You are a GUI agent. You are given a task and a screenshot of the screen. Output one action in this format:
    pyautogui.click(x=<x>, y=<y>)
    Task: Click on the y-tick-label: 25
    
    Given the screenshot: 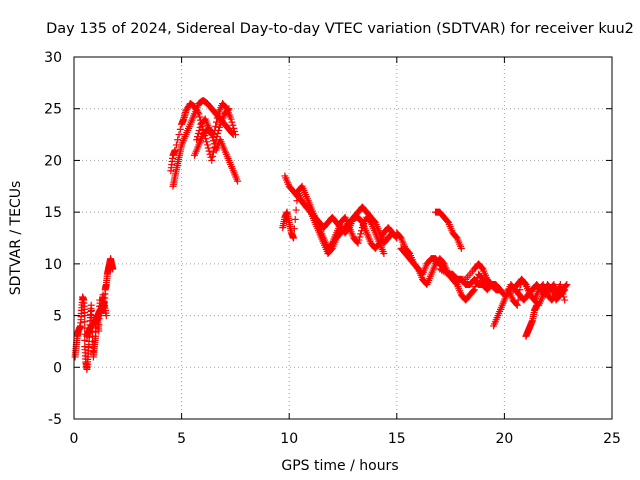 What is the action you would take?
    pyautogui.click(x=53, y=110)
    